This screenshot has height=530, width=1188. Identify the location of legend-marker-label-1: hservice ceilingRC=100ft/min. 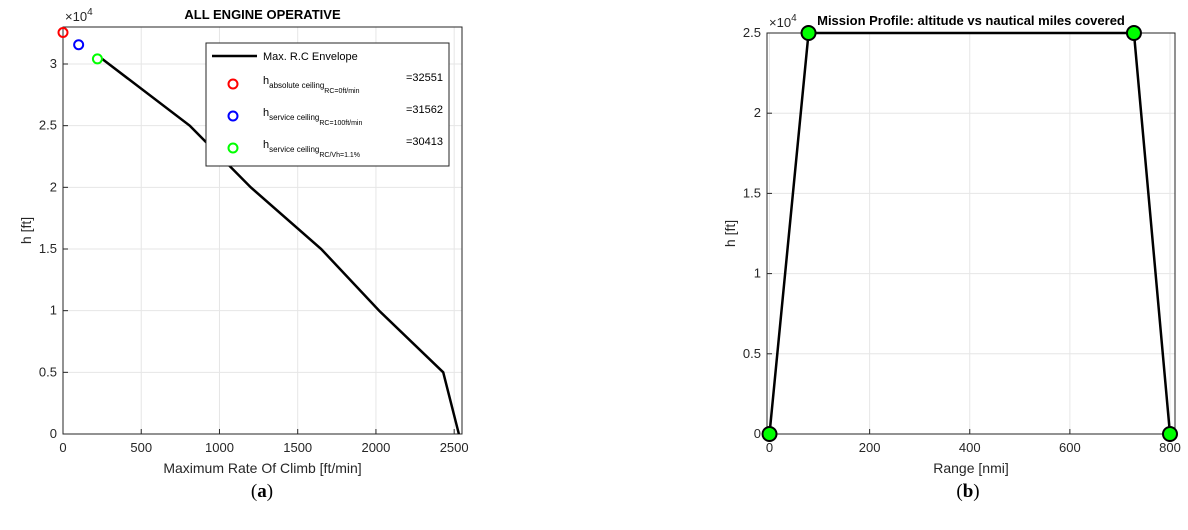
(312, 117).